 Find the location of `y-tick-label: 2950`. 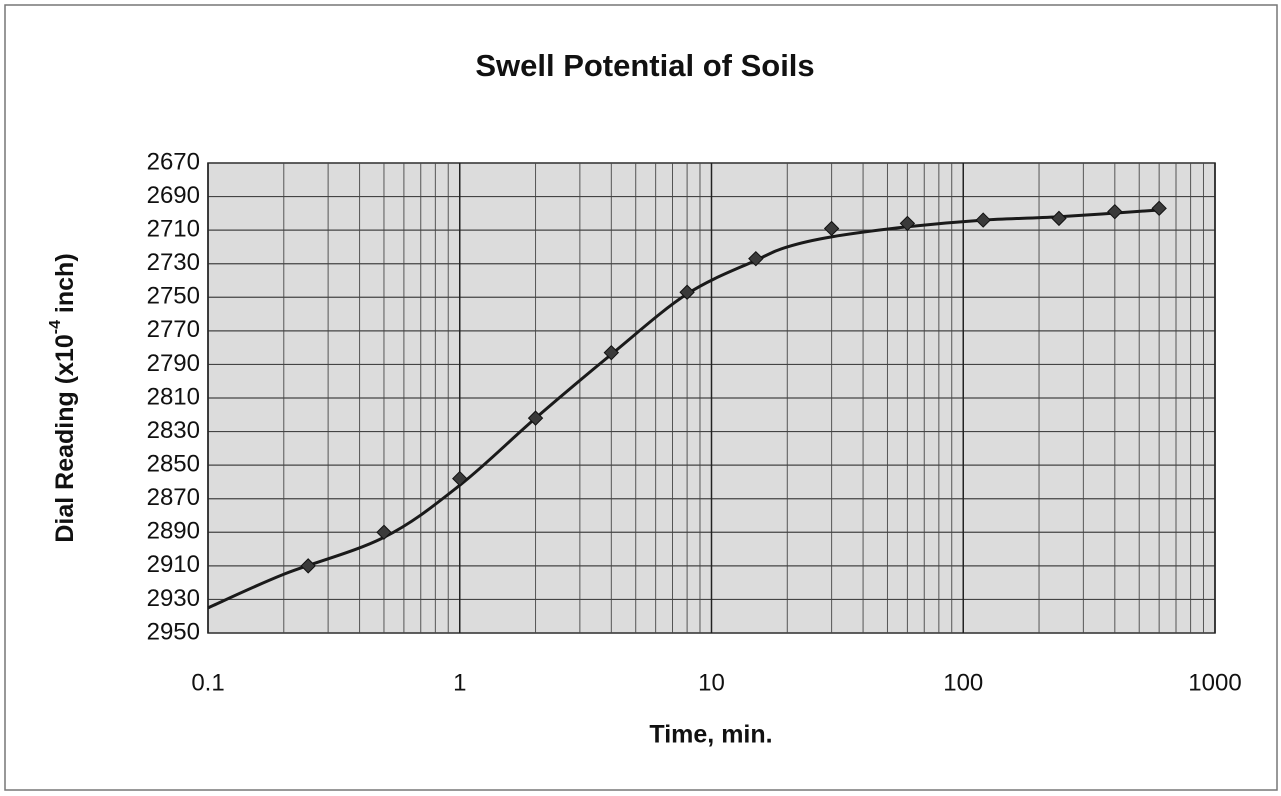

y-tick-label: 2950 is located at coordinates (173, 631).